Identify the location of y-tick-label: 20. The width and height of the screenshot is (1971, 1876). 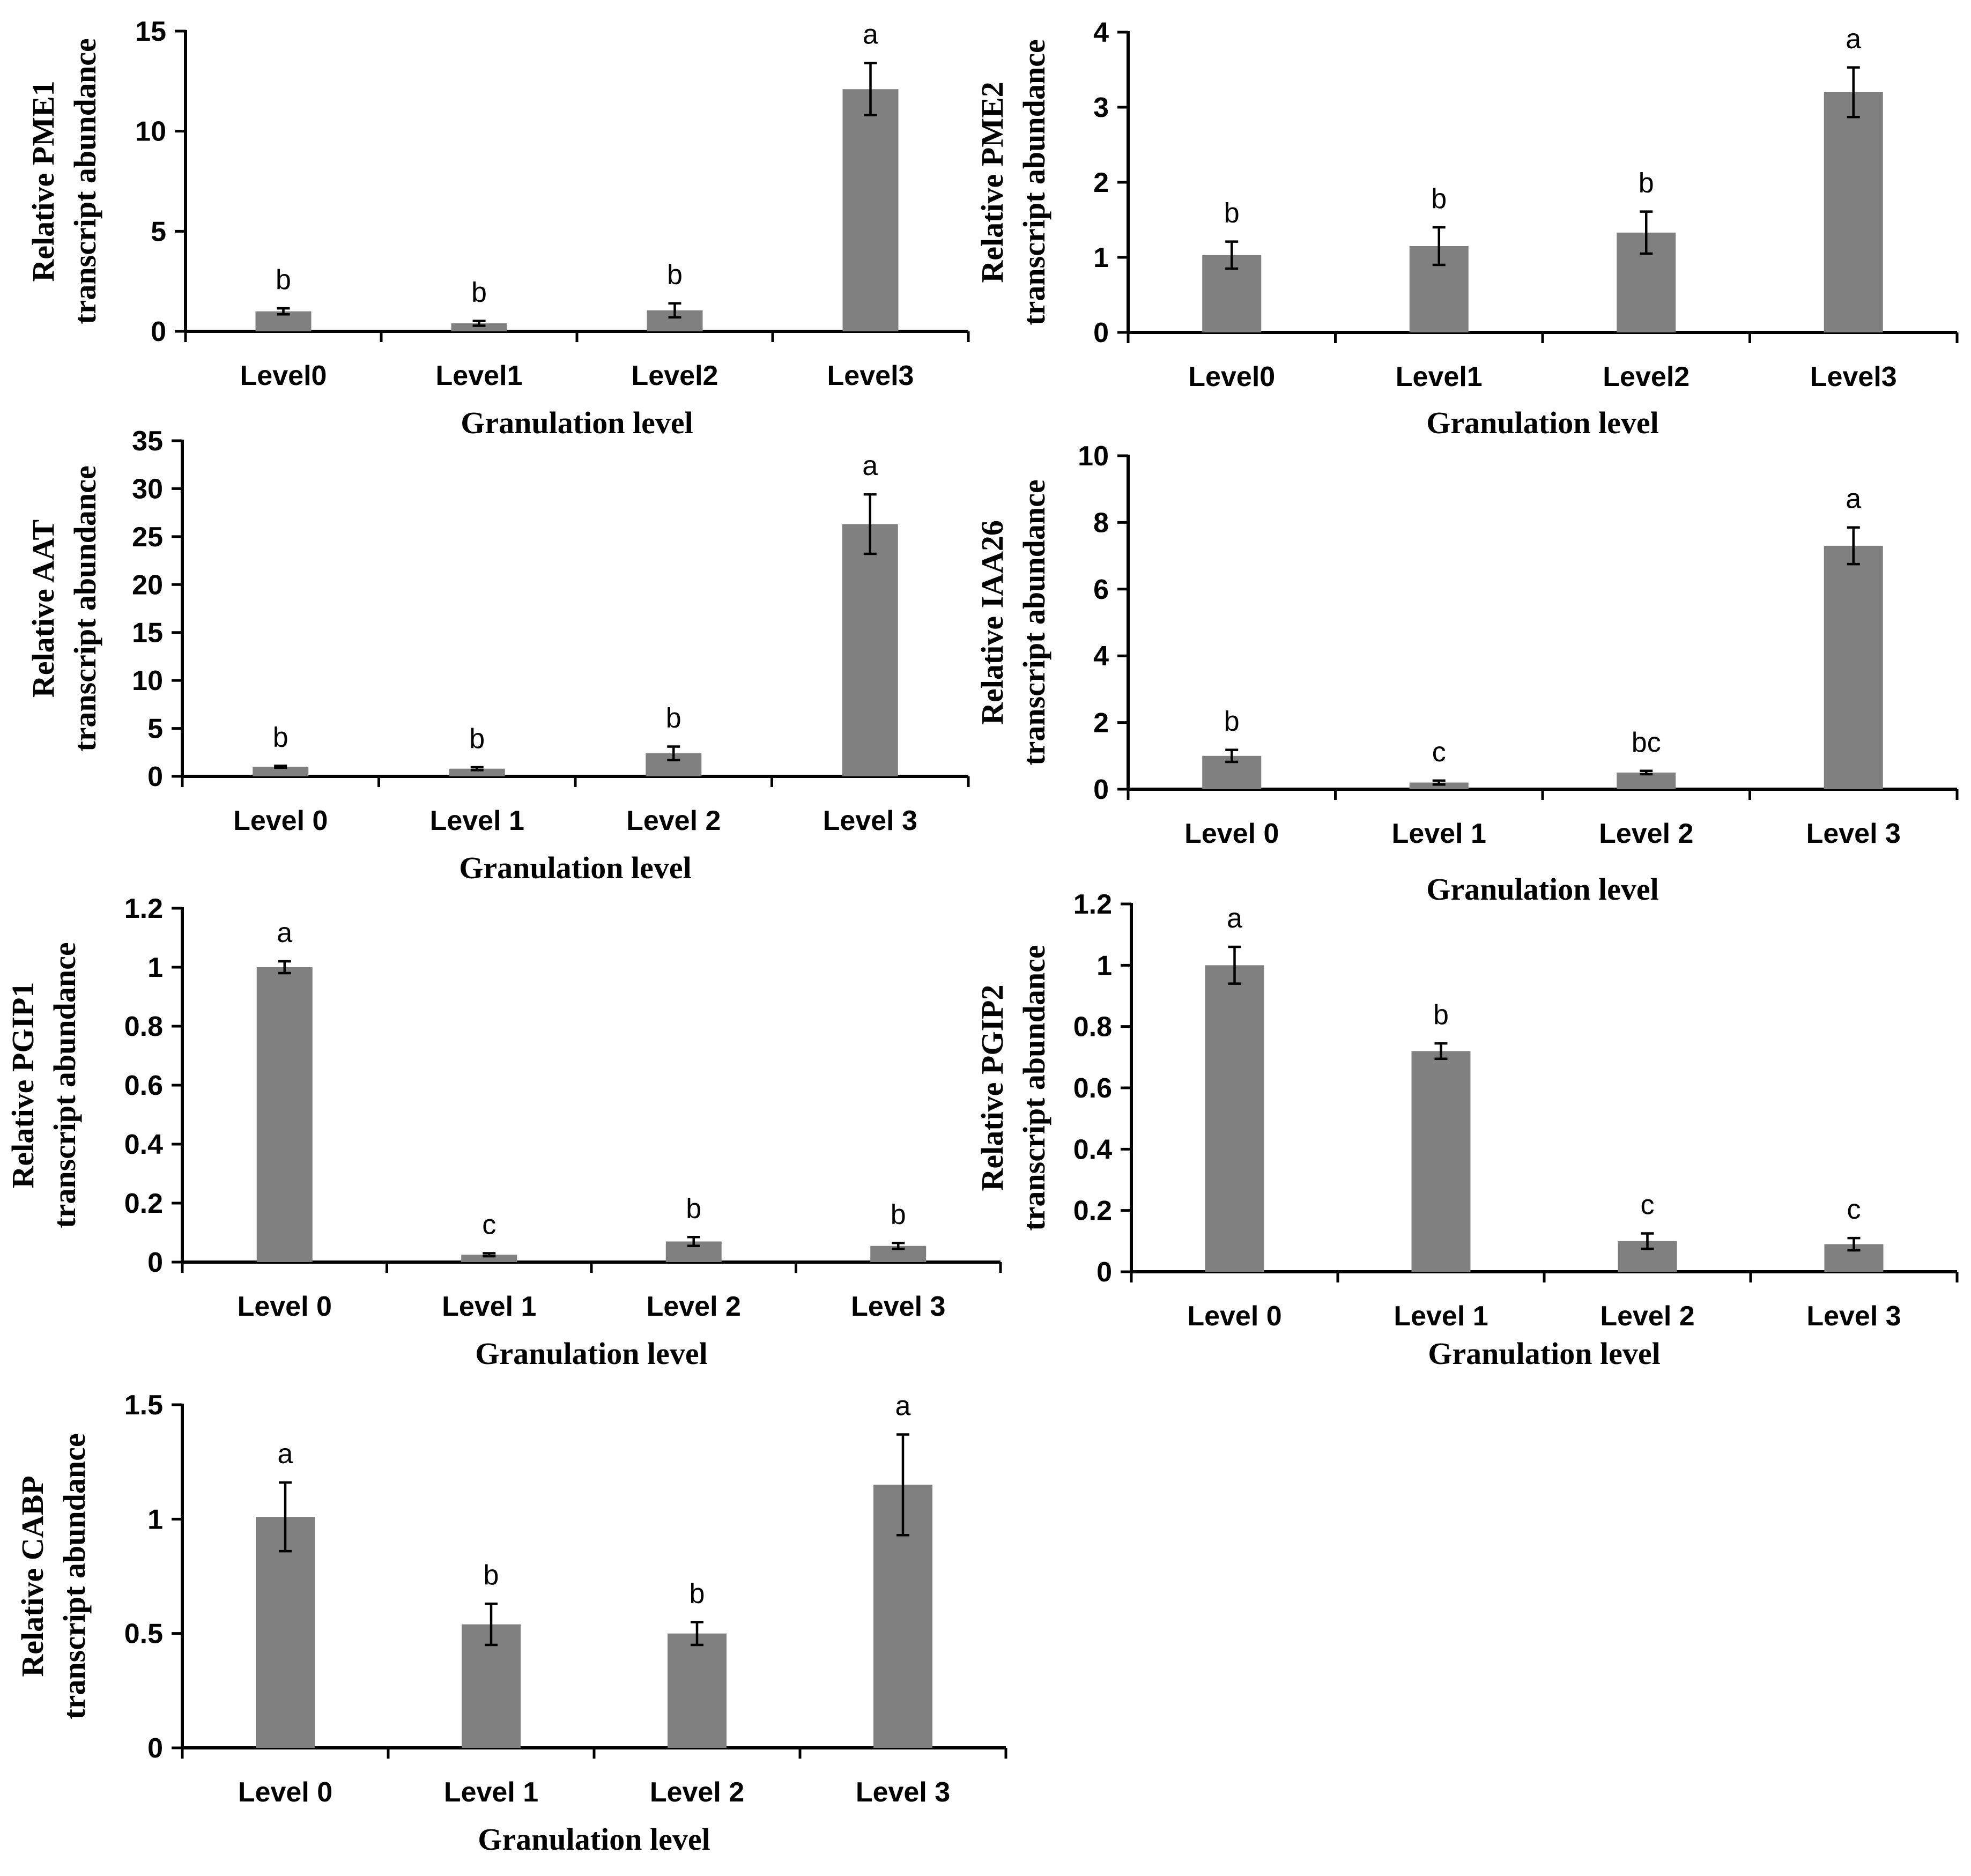
(147, 584).